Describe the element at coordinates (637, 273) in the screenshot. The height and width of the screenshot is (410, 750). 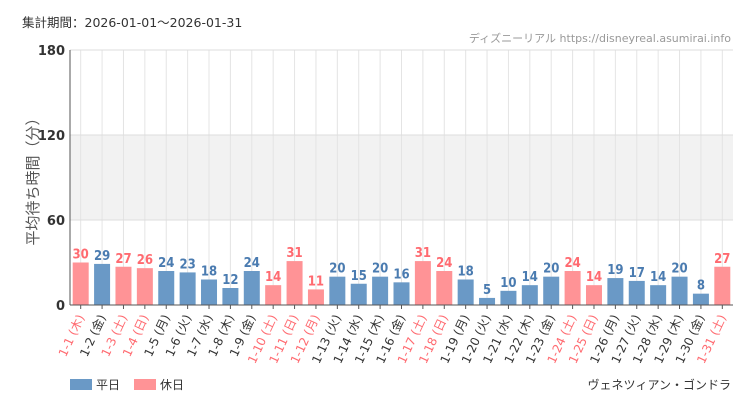
I see `data-label: 17` at that location.